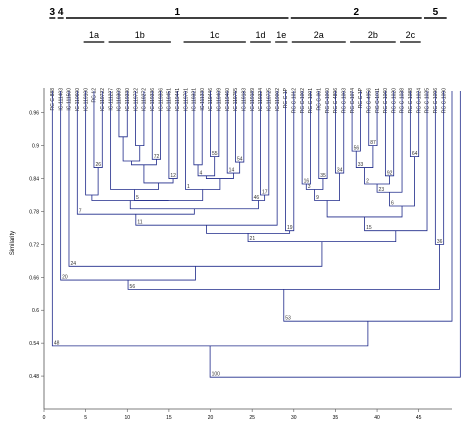 This screenshot has width=471, height=431. Describe the element at coordinates (394, 101) in the screenshot. I see `leaf-label: RG C-1020` at that location.